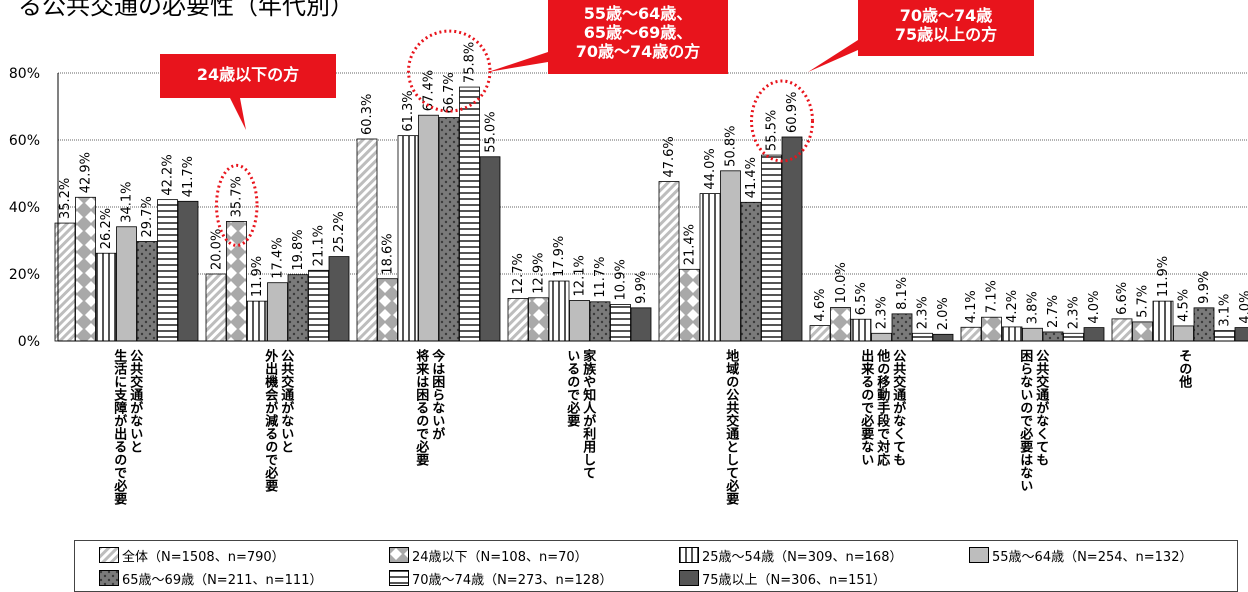 This screenshot has width=1248, height=592. I want to click on data-label: 50.8%, so click(731, 146).